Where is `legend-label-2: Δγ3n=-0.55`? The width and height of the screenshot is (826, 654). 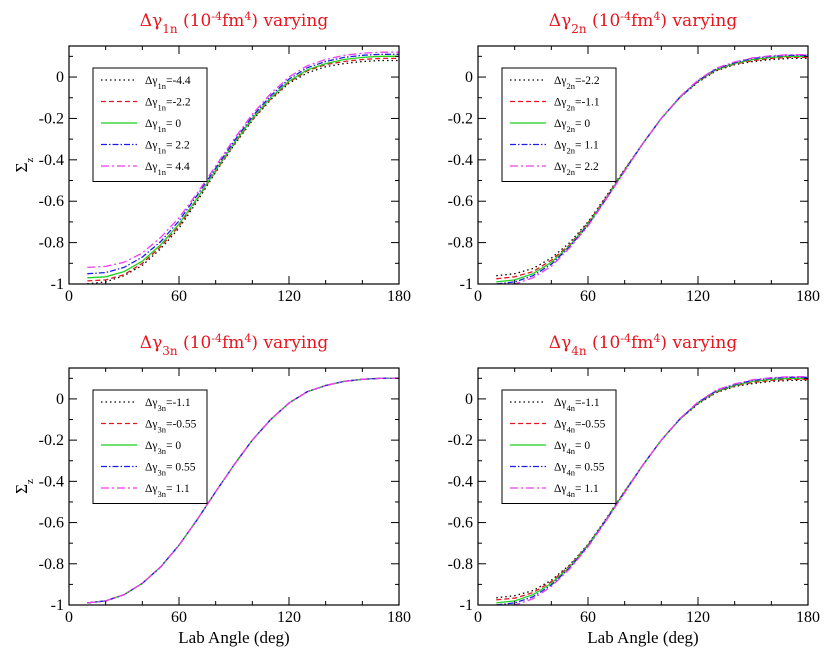
legend-label-2: Δγ3n=-0.55 is located at coordinates (171, 427).